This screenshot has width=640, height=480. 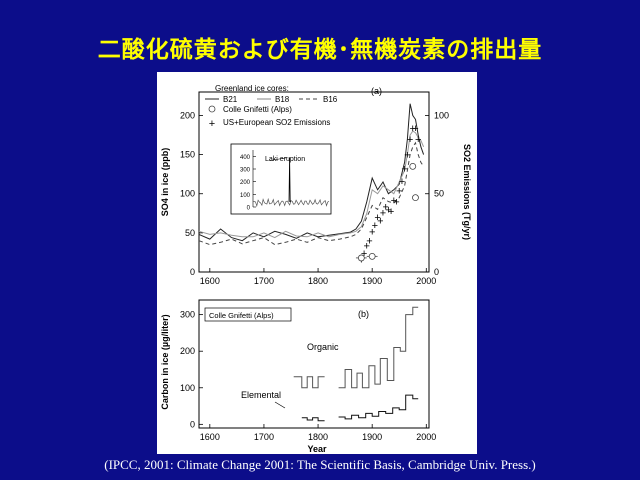 I want to click on panel-b-xtick-label: 2000, so click(x=426, y=437).